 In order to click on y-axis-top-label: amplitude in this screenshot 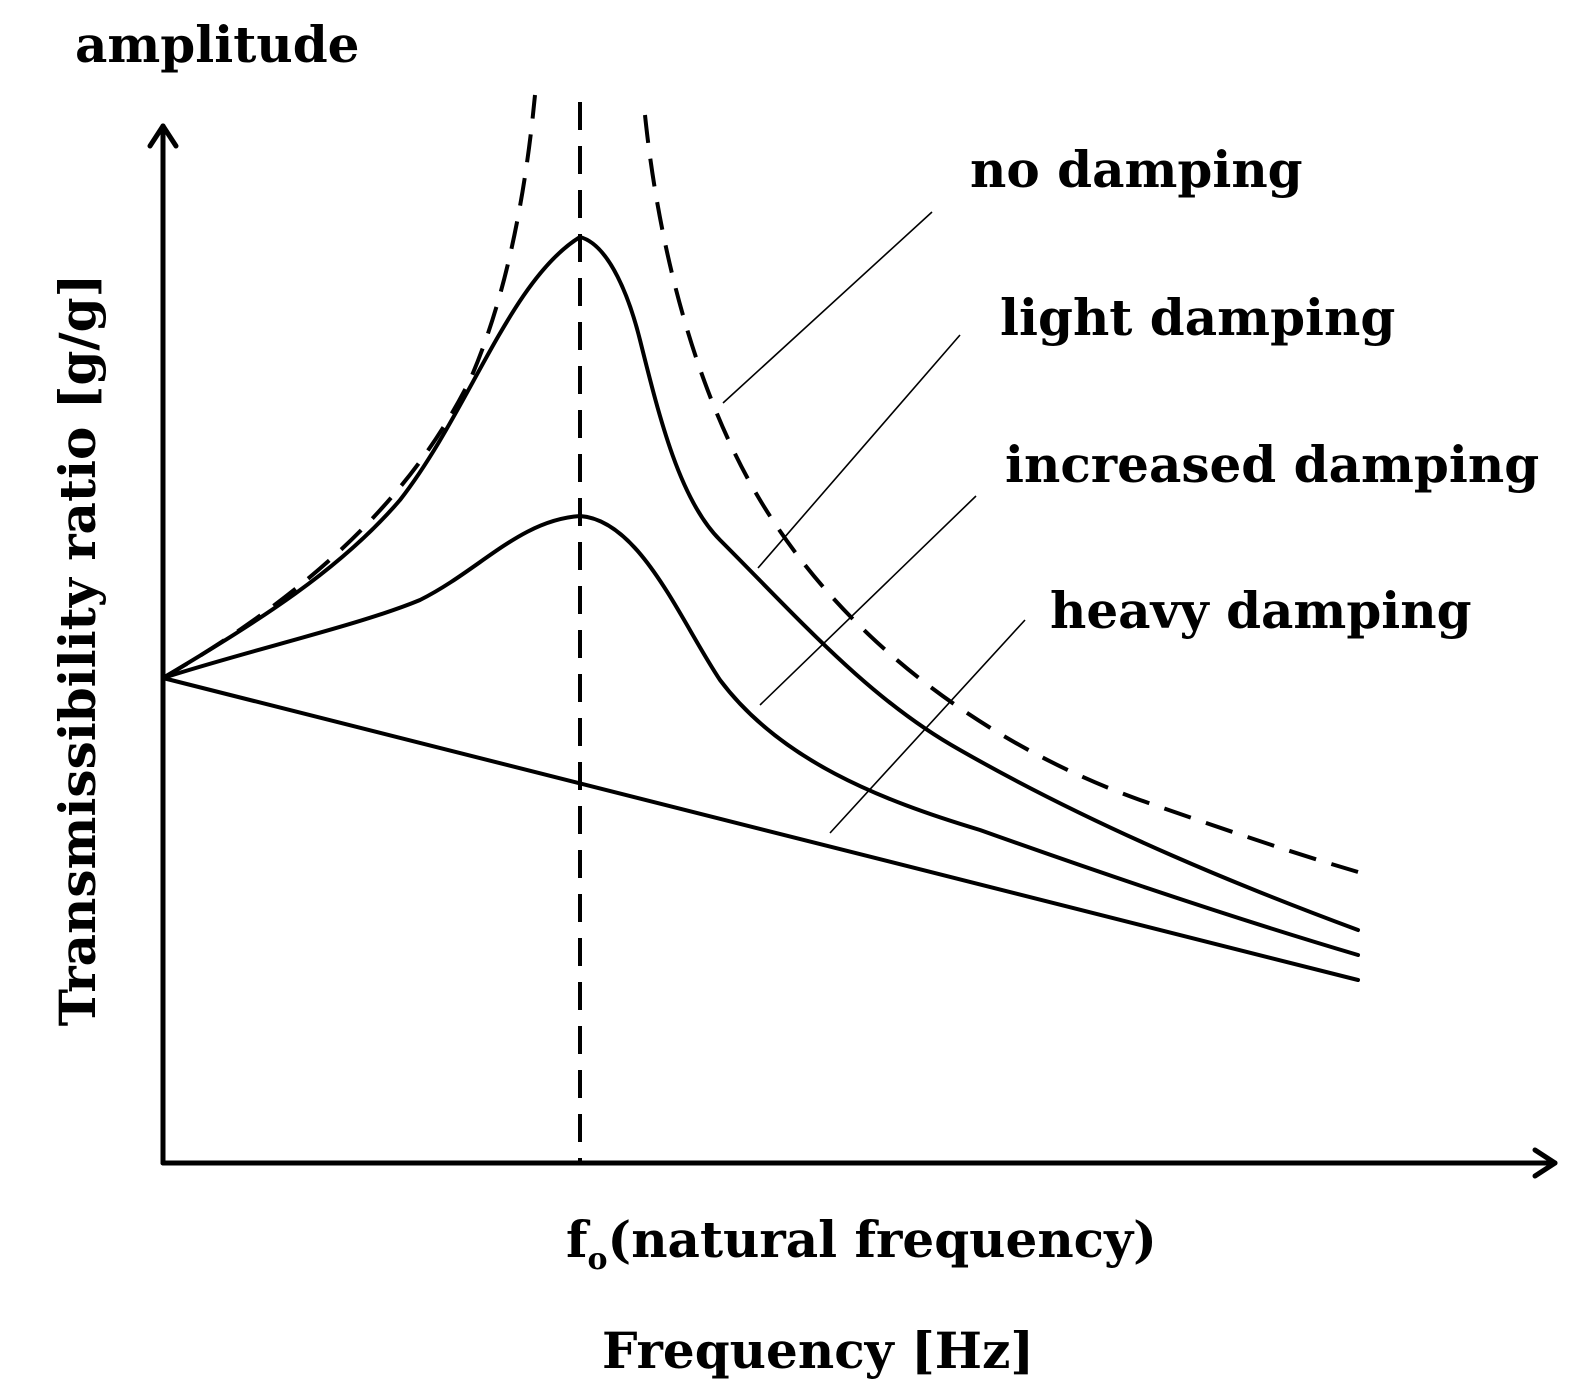, I will do `click(217, 44)`.